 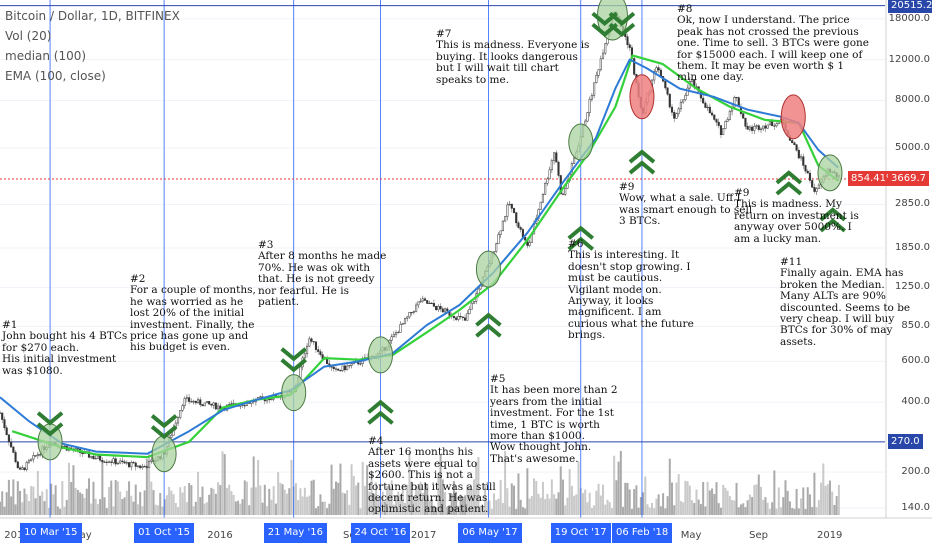 What do you see at coordinates (220, 535) in the screenshot?
I see `time-tick-label: 2016` at bounding box center [220, 535].